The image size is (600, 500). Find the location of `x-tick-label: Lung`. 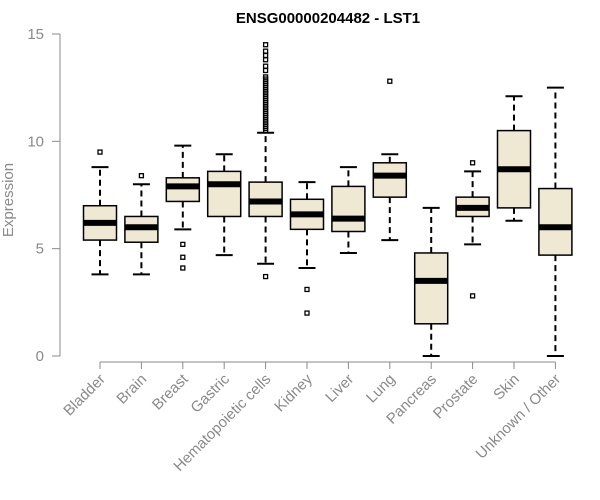

x-tick-label: Lung is located at coordinates (381, 389).